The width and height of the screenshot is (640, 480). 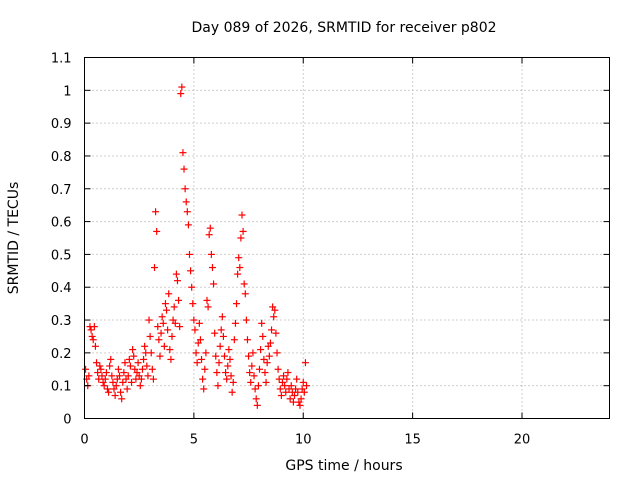 What do you see at coordinates (61, 354) in the screenshot?
I see `y-tick-label: 0.2` at bounding box center [61, 354].